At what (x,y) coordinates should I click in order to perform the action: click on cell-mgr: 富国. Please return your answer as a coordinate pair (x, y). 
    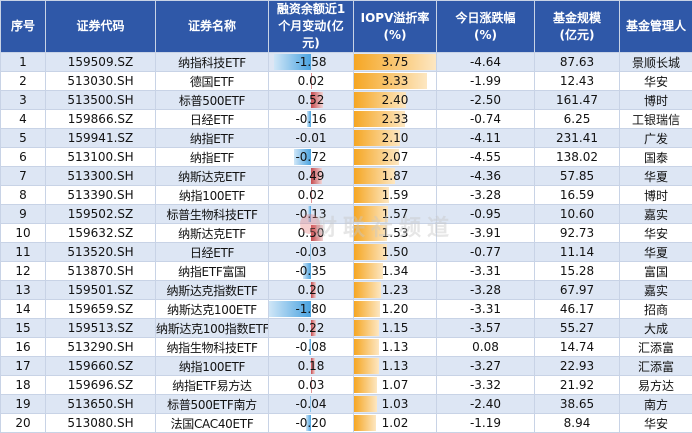
    Looking at the image, I should click on (656, 271).